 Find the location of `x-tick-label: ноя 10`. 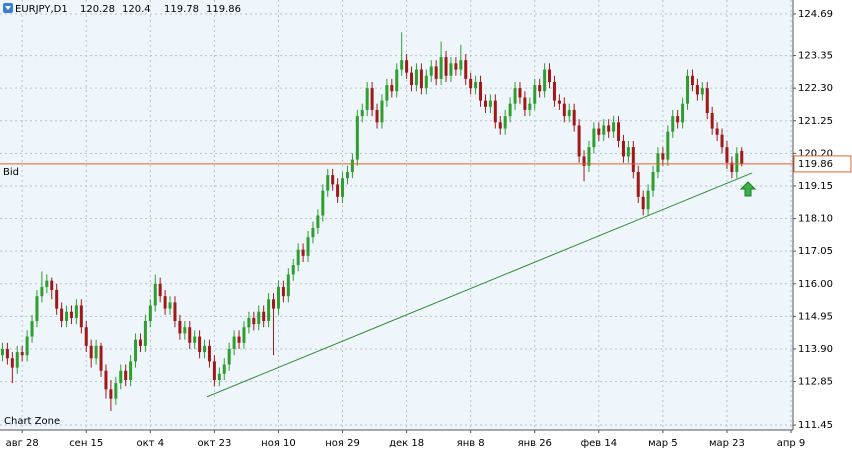

x-tick-label: ноя 10 is located at coordinates (278, 443).